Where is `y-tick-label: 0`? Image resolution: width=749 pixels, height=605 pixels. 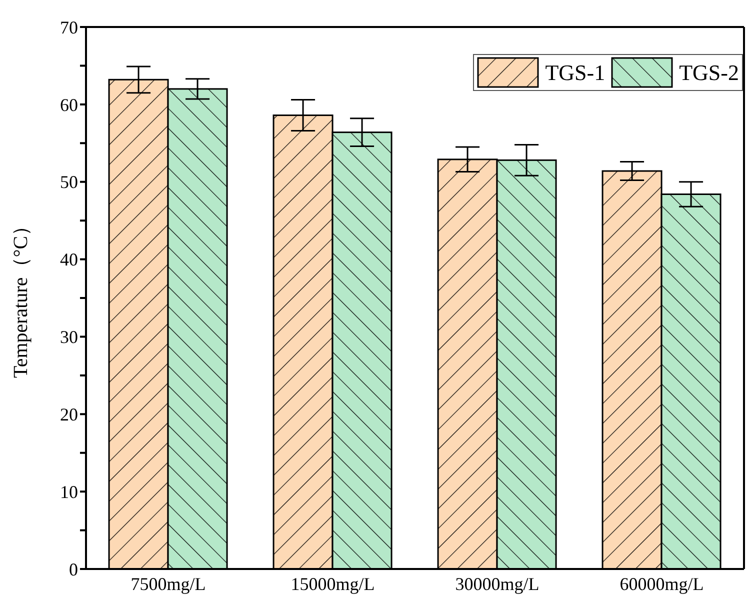
y-tick-label: 0 is located at coordinates (73, 569).